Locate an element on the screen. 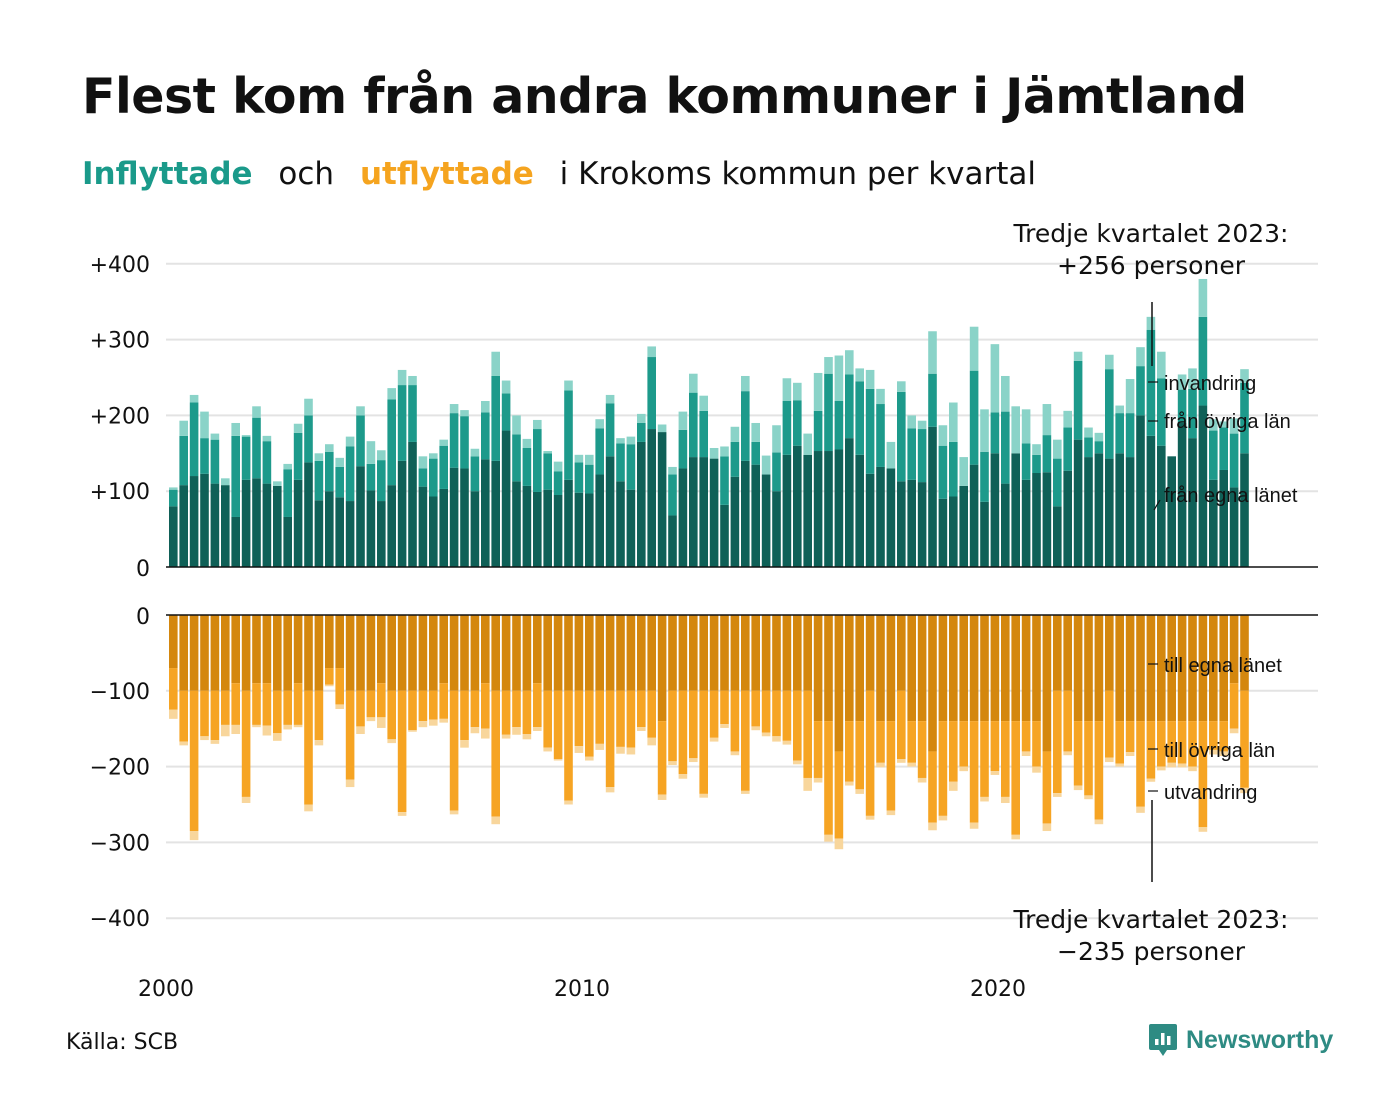  subtitle-rest: i Krokoms kommun per kvartal is located at coordinates (798, 174).